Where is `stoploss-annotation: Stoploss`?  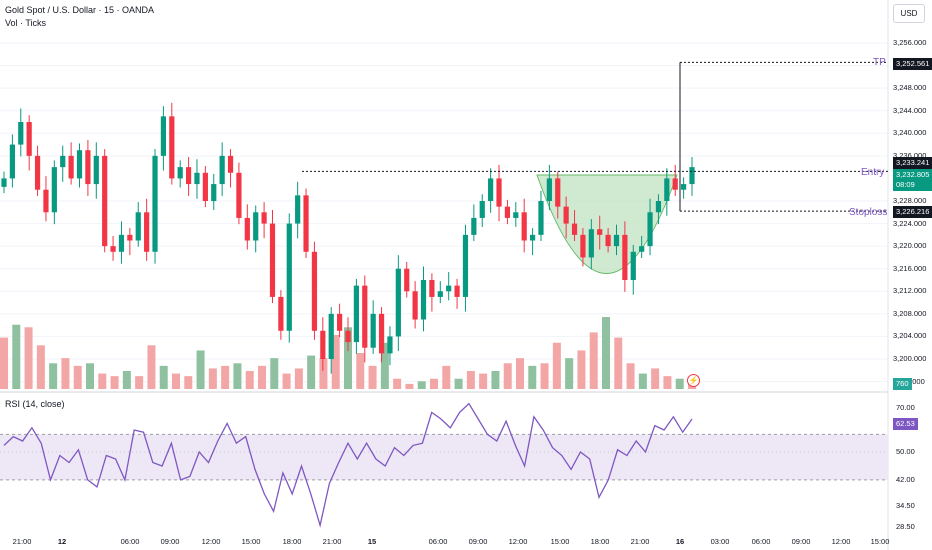
stoploss-annotation: Stoploss is located at coordinates (868, 212).